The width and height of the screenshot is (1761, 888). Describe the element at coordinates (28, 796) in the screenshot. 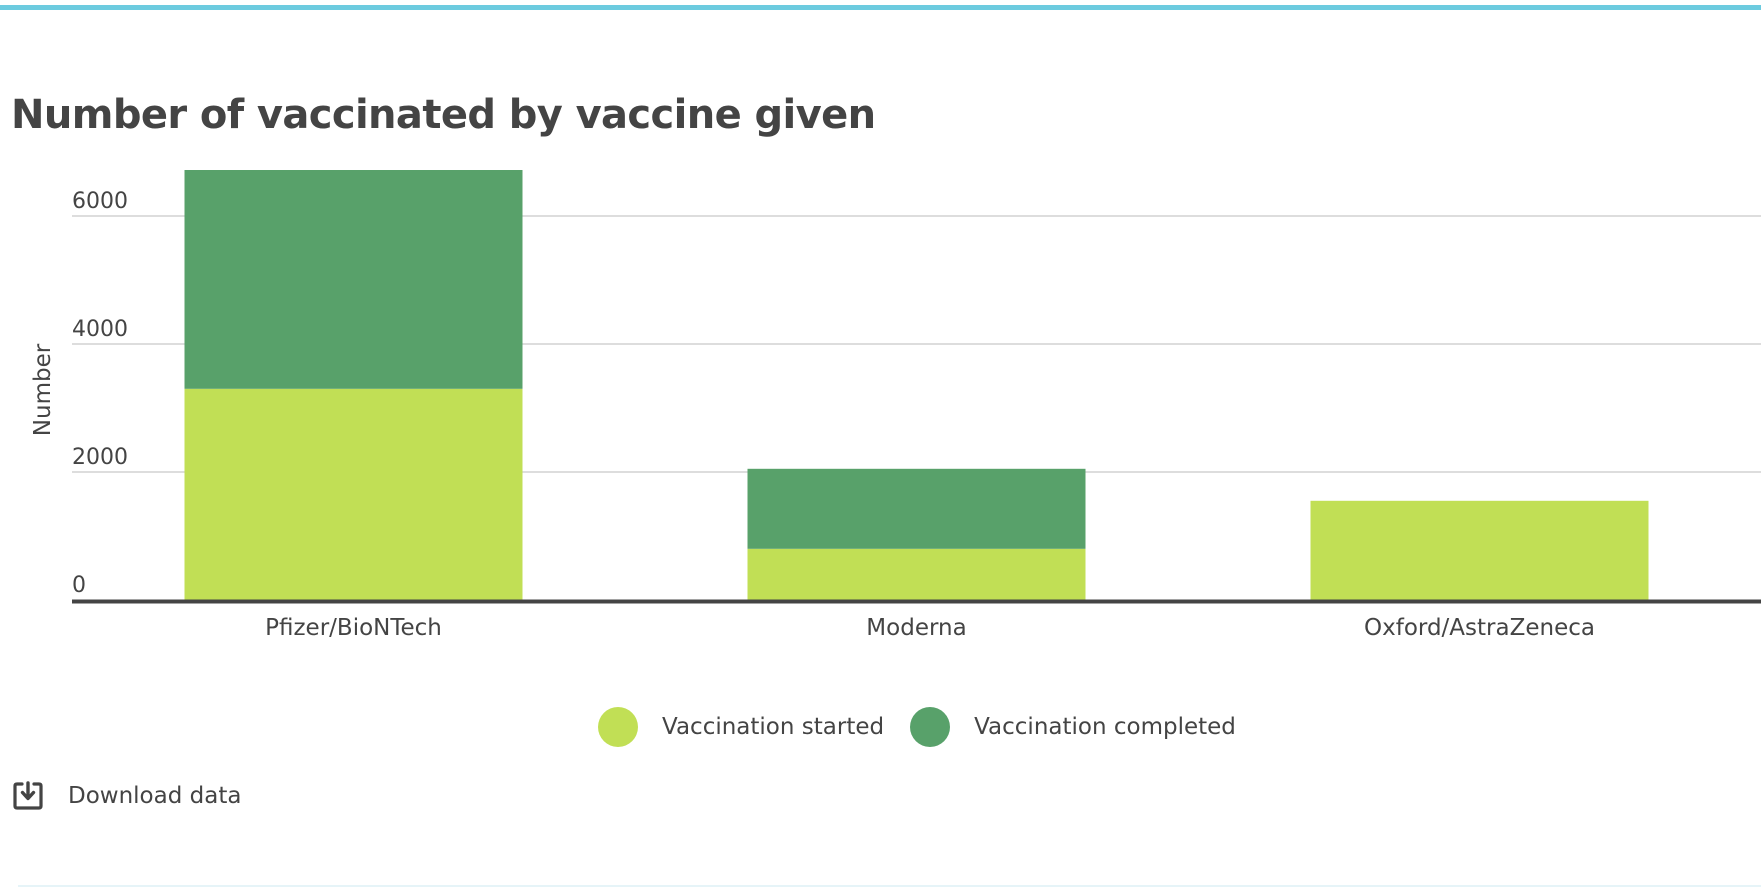

I see `download-icon` at that location.